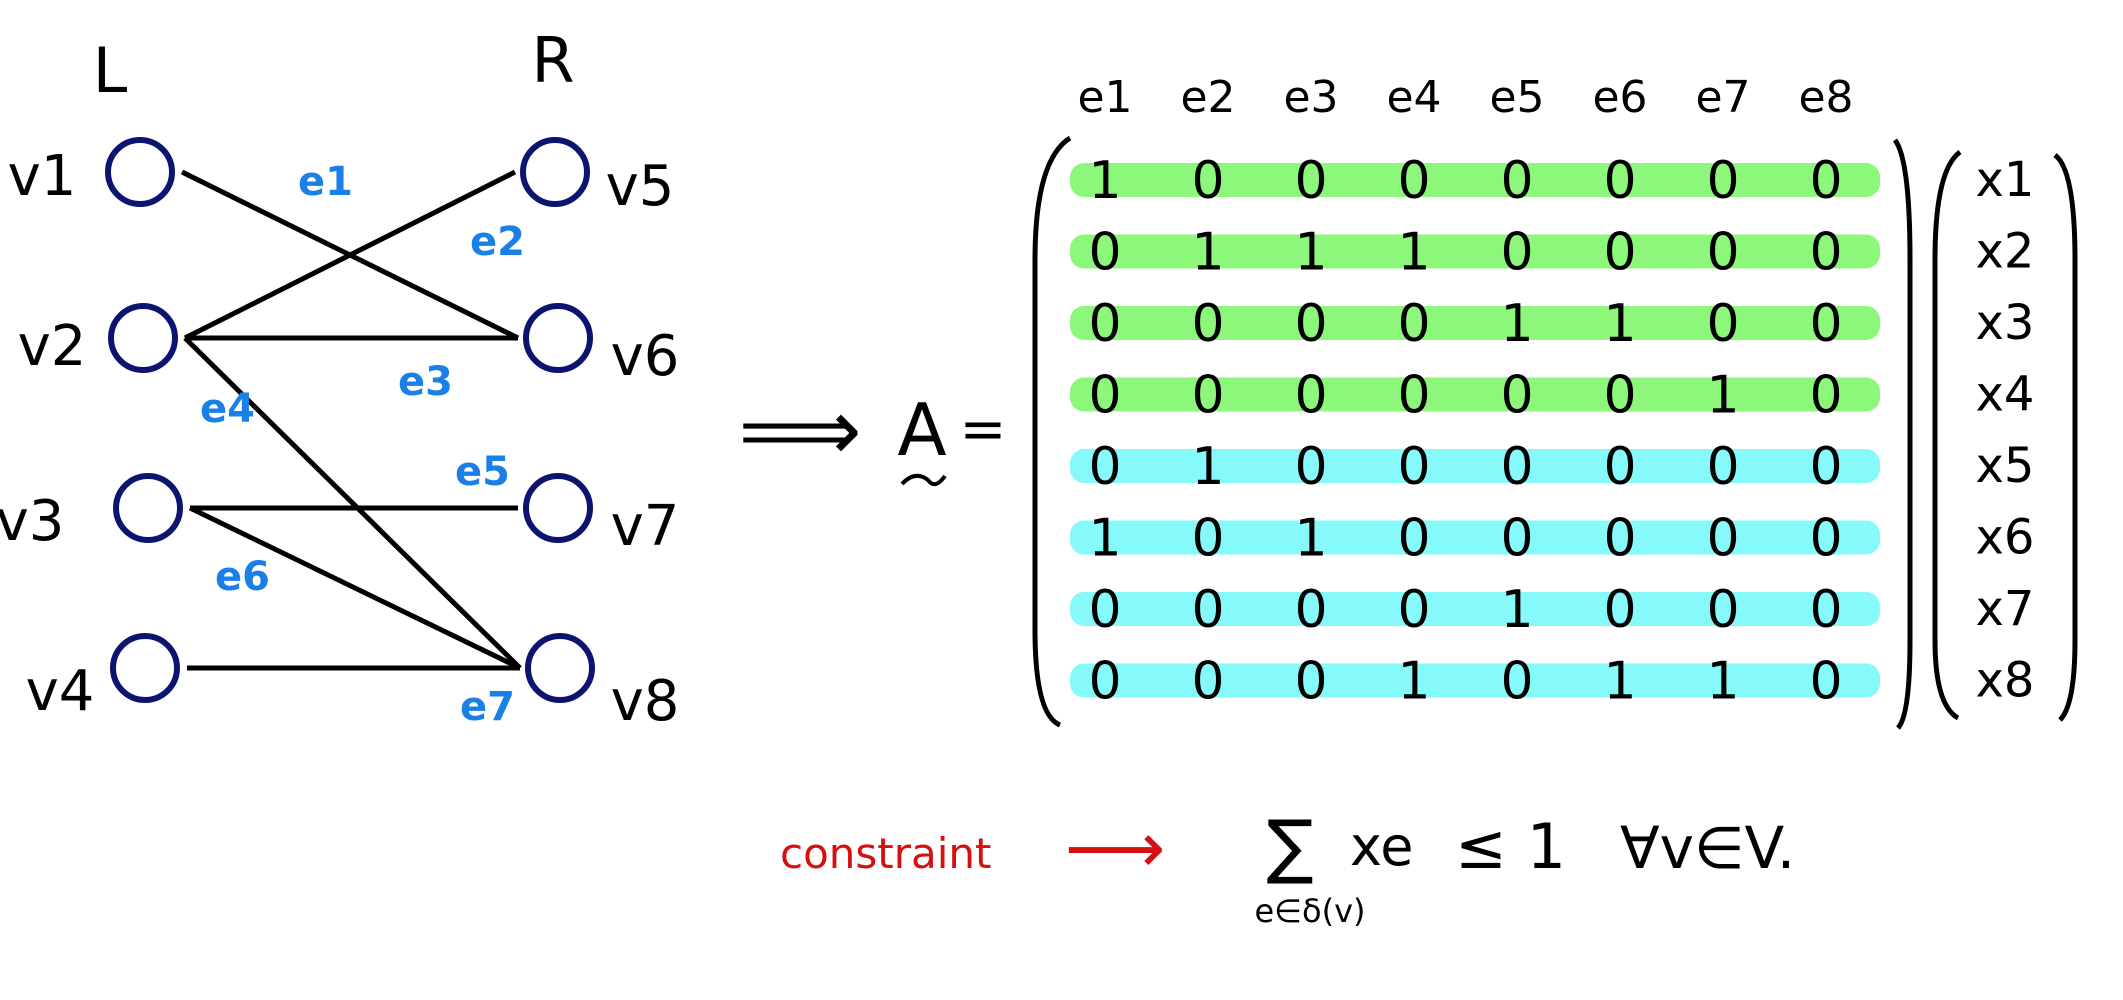 The image size is (2123, 1000). What do you see at coordinates (1310, 324) in the screenshot?
I see `matrix-cell-r3-c3: 0` at bounding box center [1310, 324].